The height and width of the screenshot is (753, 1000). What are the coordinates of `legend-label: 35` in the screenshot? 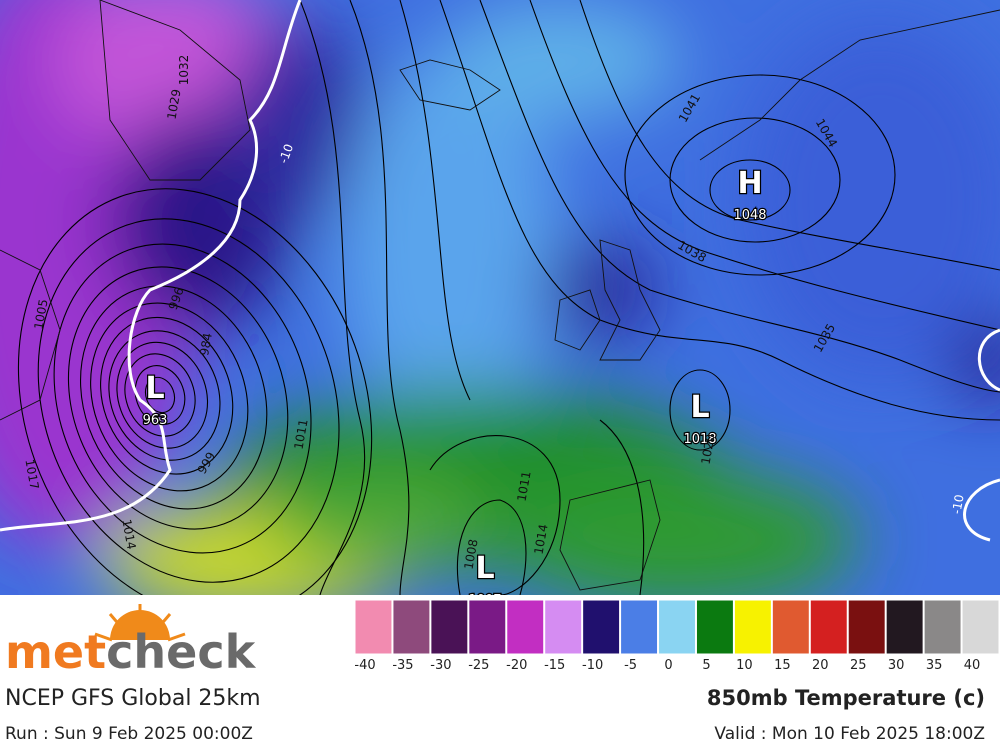 It's located at (934, 665).